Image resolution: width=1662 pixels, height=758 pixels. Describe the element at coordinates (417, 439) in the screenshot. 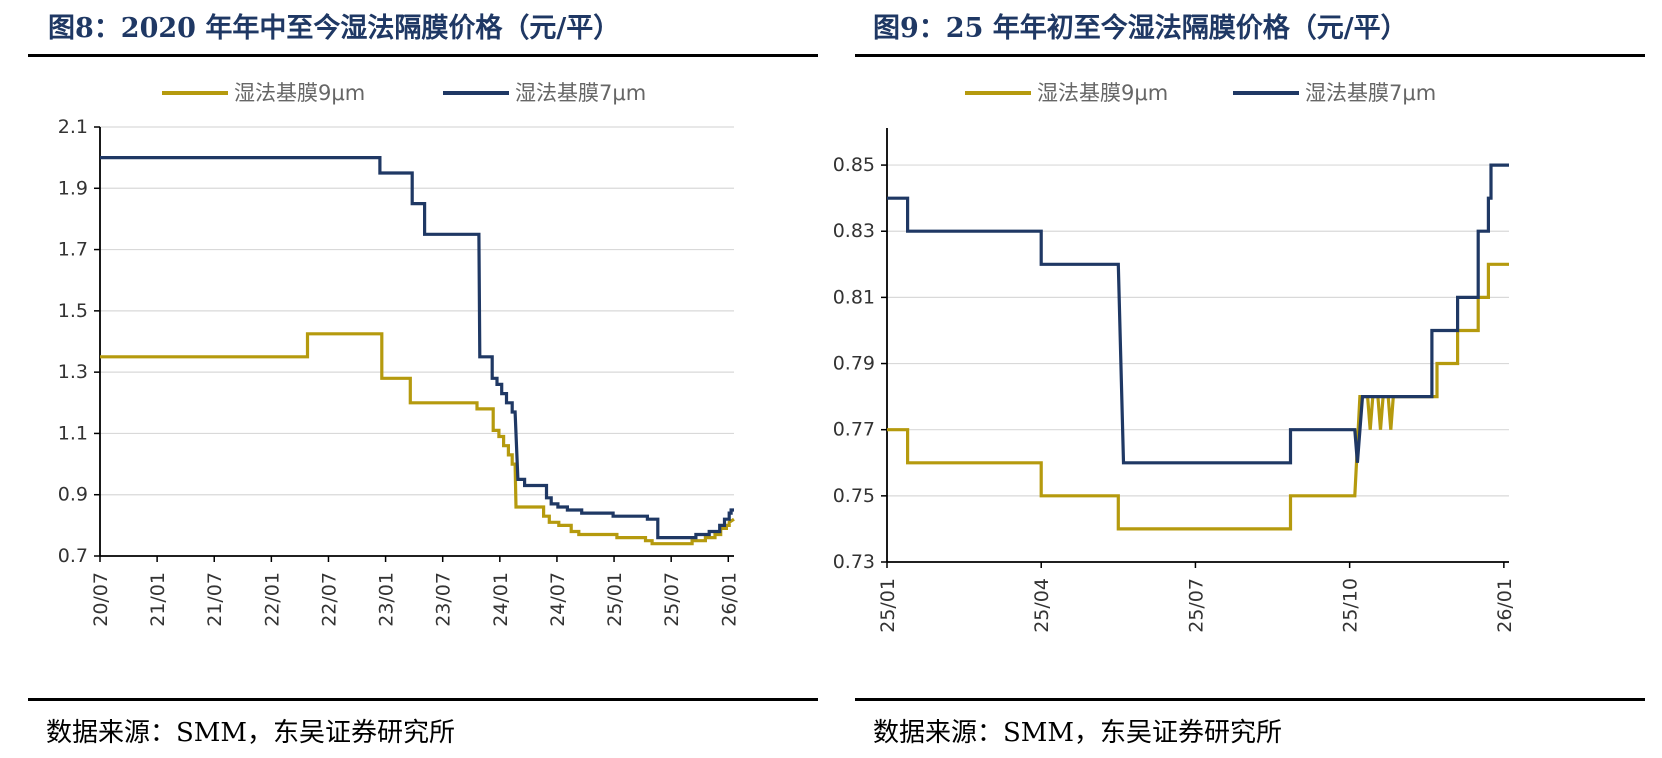

I see `series-line-9um` at that location.